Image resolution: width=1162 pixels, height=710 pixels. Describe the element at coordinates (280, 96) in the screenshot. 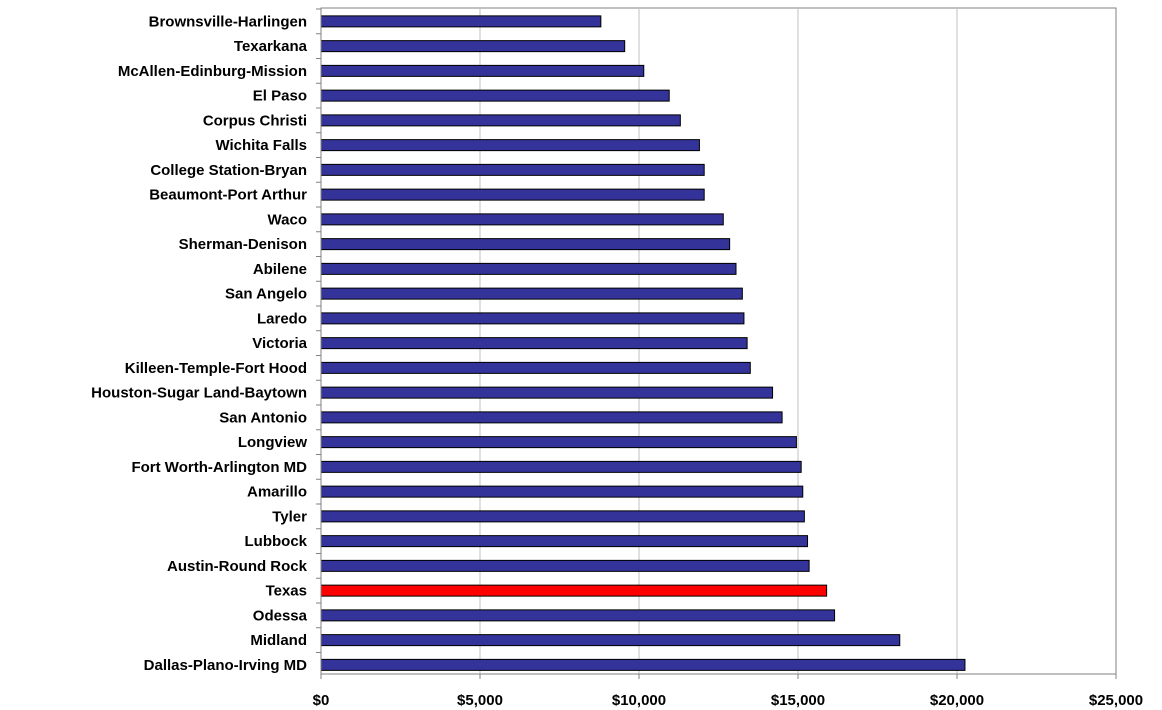

I see `category-label: El Paso` at that location.